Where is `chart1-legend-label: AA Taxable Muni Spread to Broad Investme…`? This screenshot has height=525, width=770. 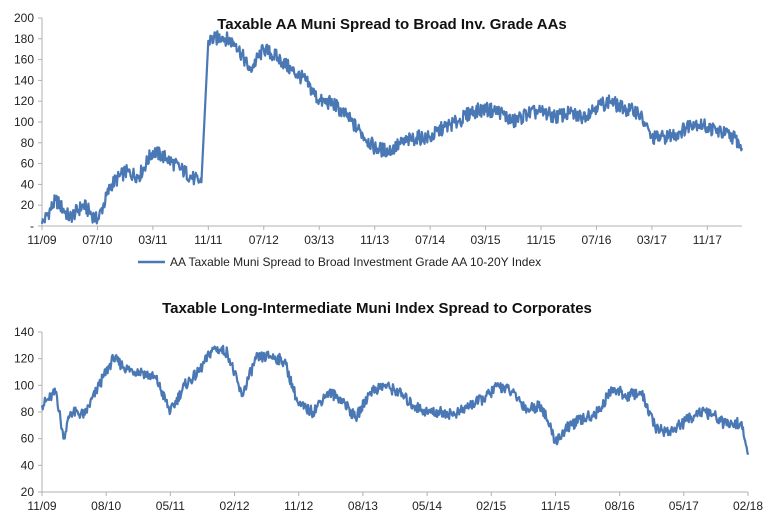
chart1-legend-label: AA Taxable Muni Spread to Broad Investme… is located at coordinates (355, 262).